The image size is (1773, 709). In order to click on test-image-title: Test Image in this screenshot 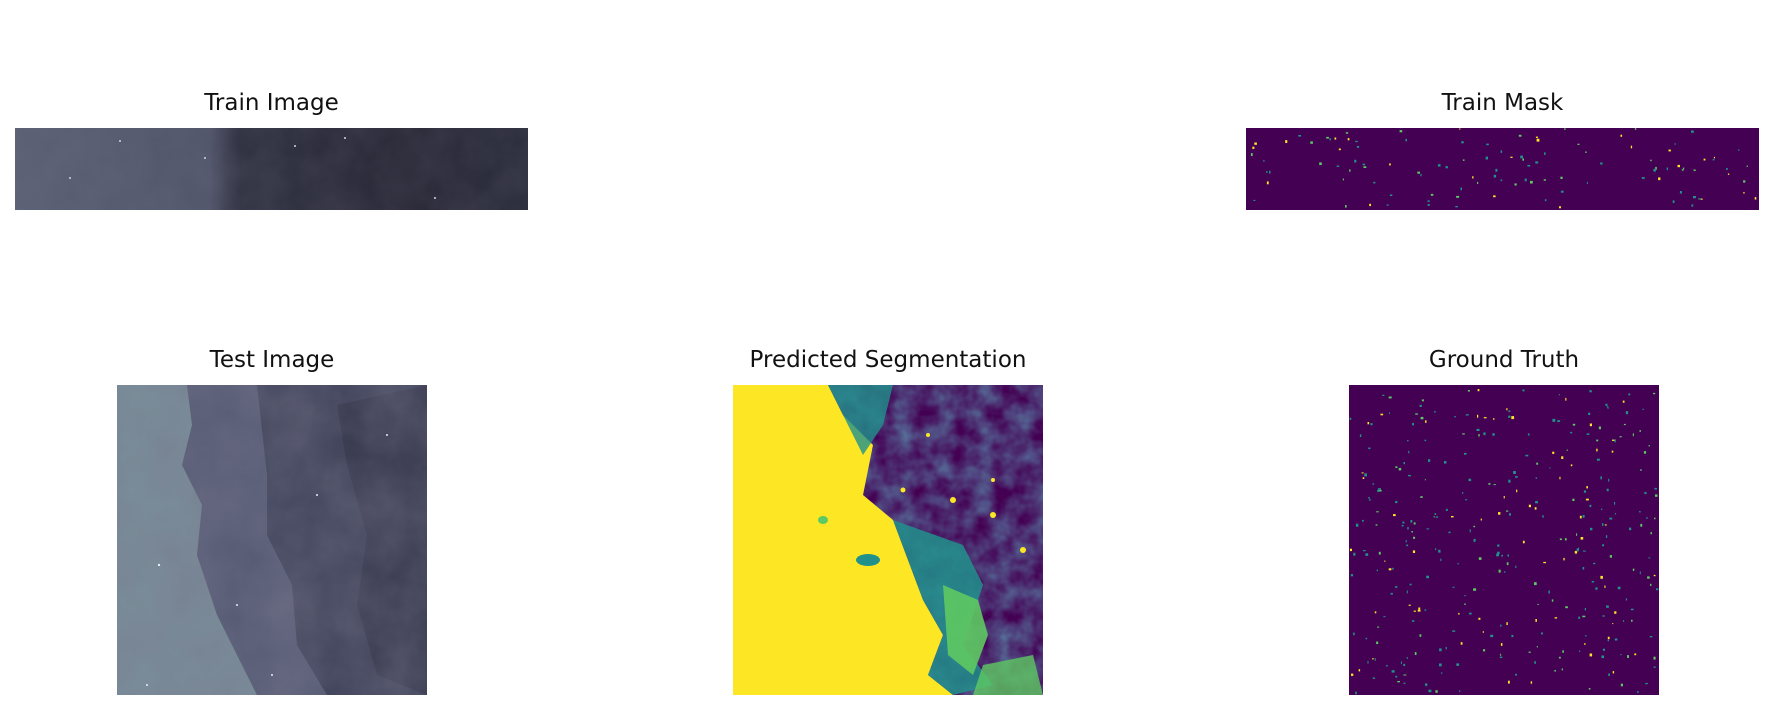, I will do `click(272, 360)`.